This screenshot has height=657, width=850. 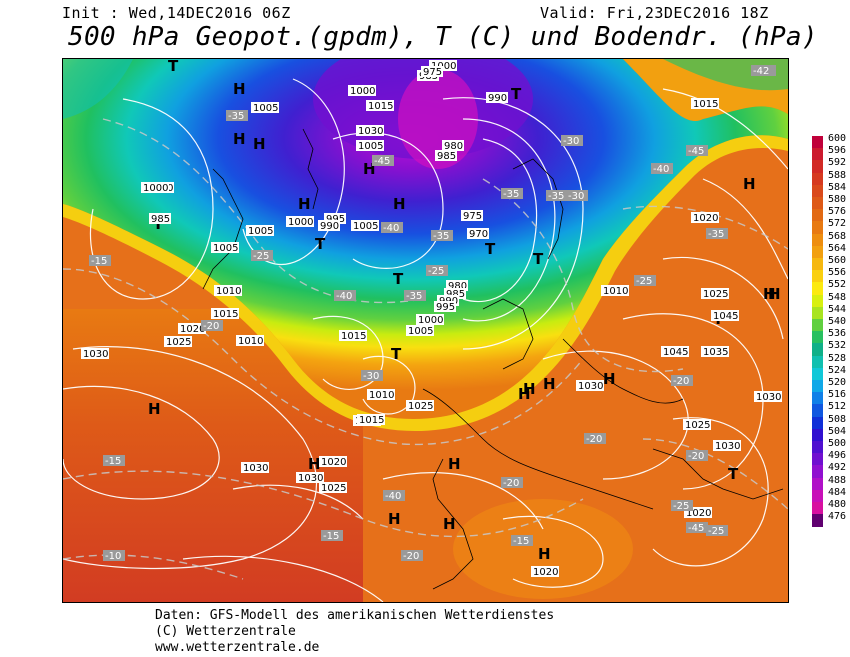 What do you see at coordinates (837, 358) in the screenshot?
I see `scale-value: 528` at bounding box center [837, 358].